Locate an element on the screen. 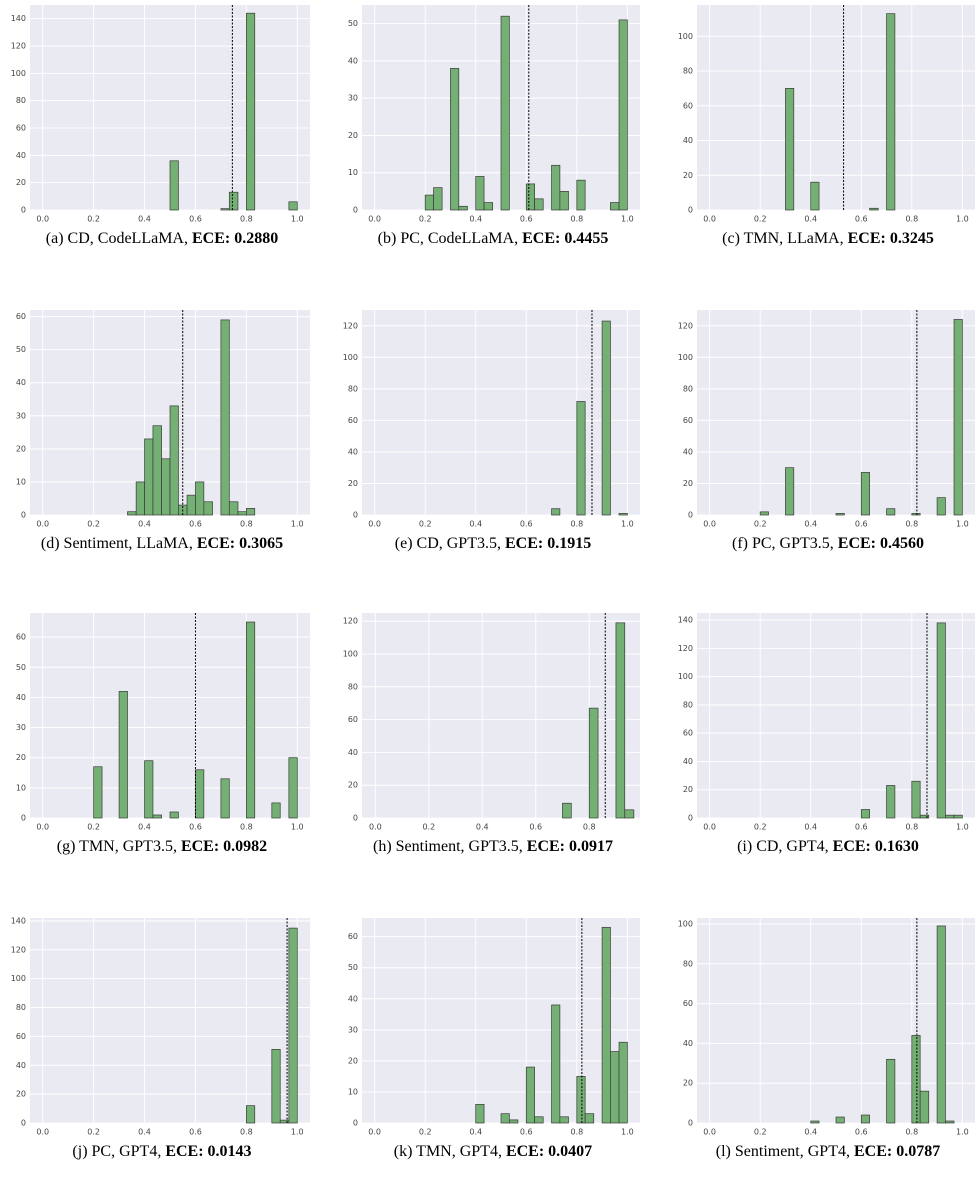 The height and width of the screenshot is (1190, 977). caption-text: (k) TMN, GPT4, is located at coordinates (448, 1151).